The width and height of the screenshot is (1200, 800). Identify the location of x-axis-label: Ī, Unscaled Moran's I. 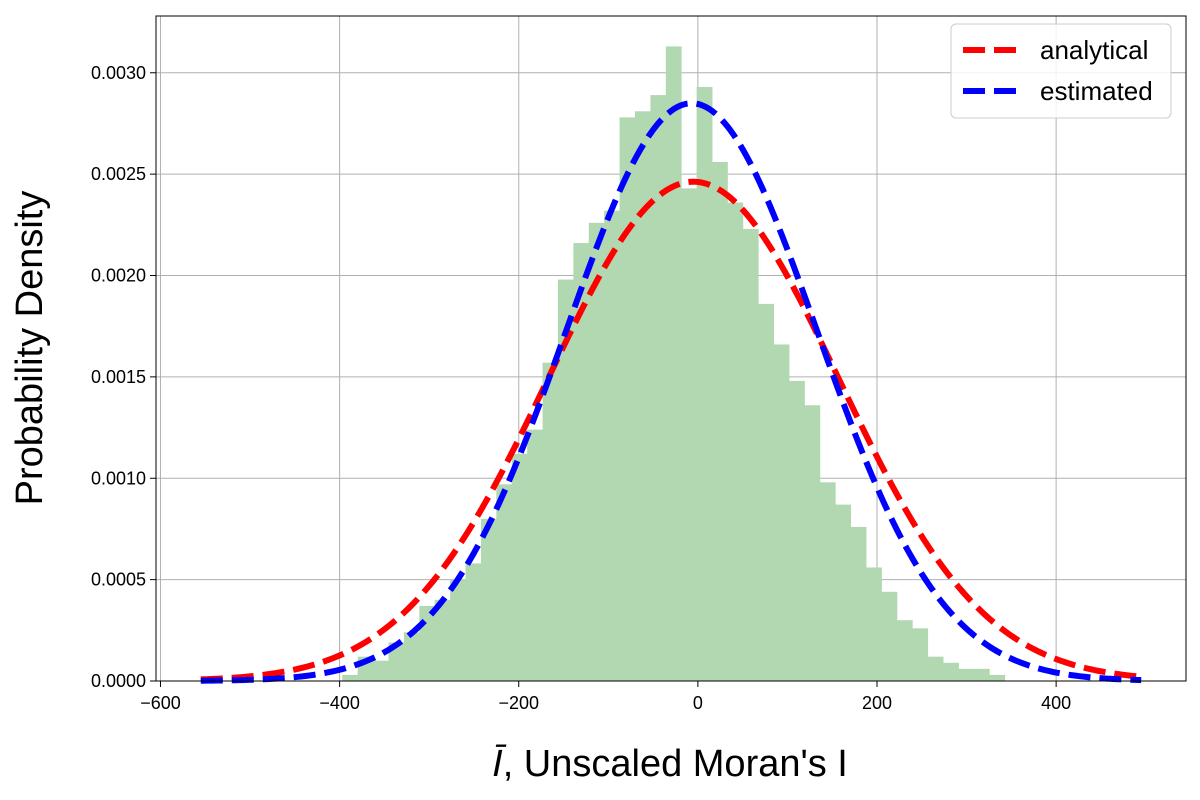
(670, 764).